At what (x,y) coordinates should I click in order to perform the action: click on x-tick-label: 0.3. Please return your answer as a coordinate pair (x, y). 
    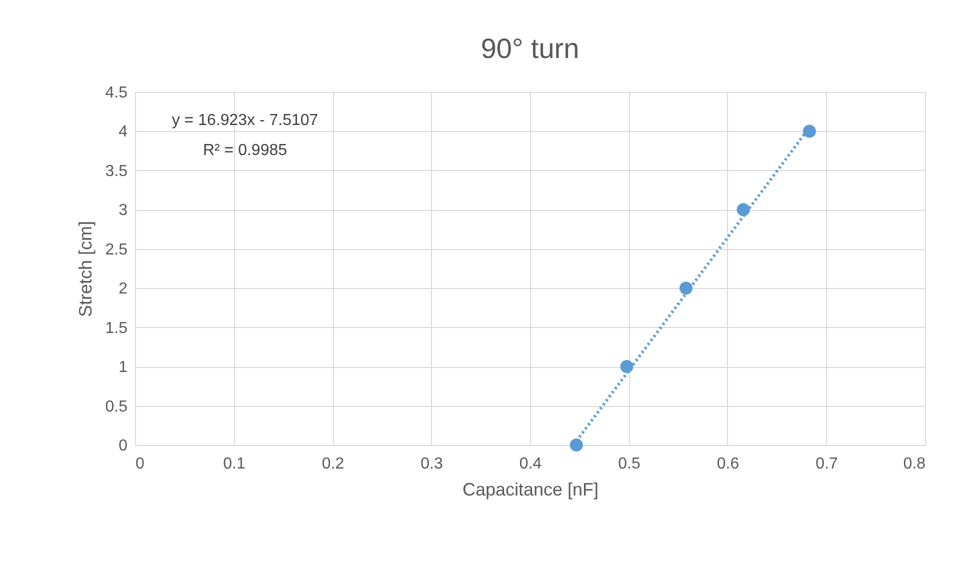
    Looking at the image, I should click on (431, 464).